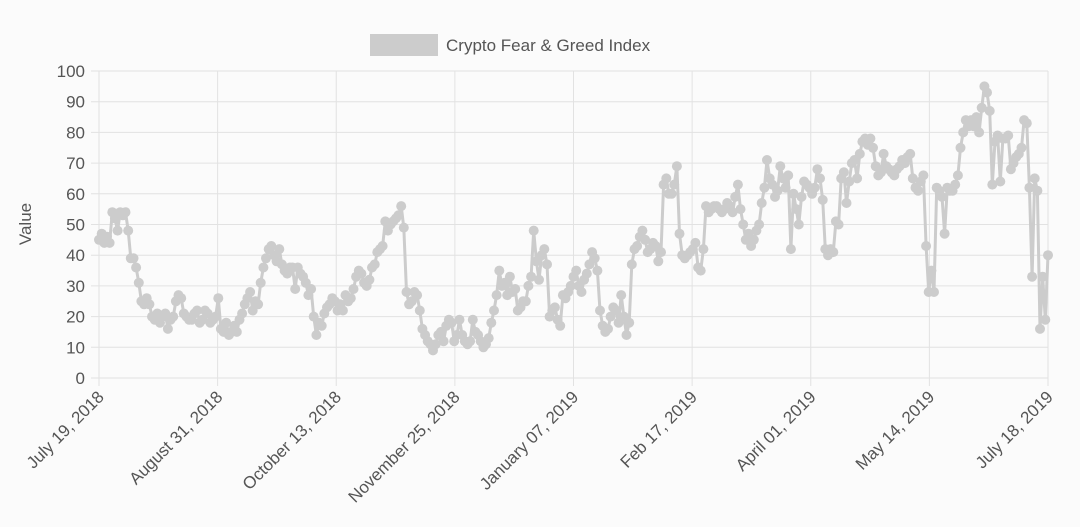  Describe the element at coordinates (510, 45) in the screenshot. I see `legend: Crypto Fear & Greed Index` at that location.